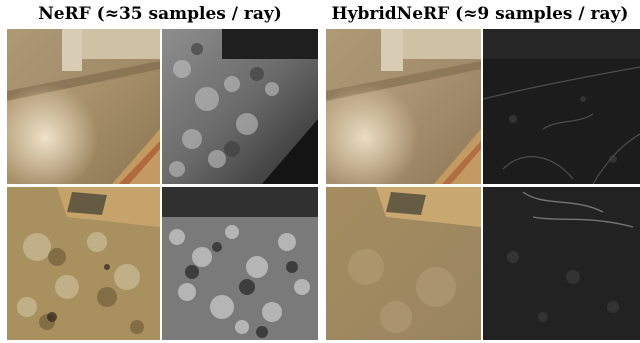 This screenshot has height=343, width=640. Describe the element at coordinates (561, 106) in the screenshot. I see `hybridnerf-heatmap-top` at that location.